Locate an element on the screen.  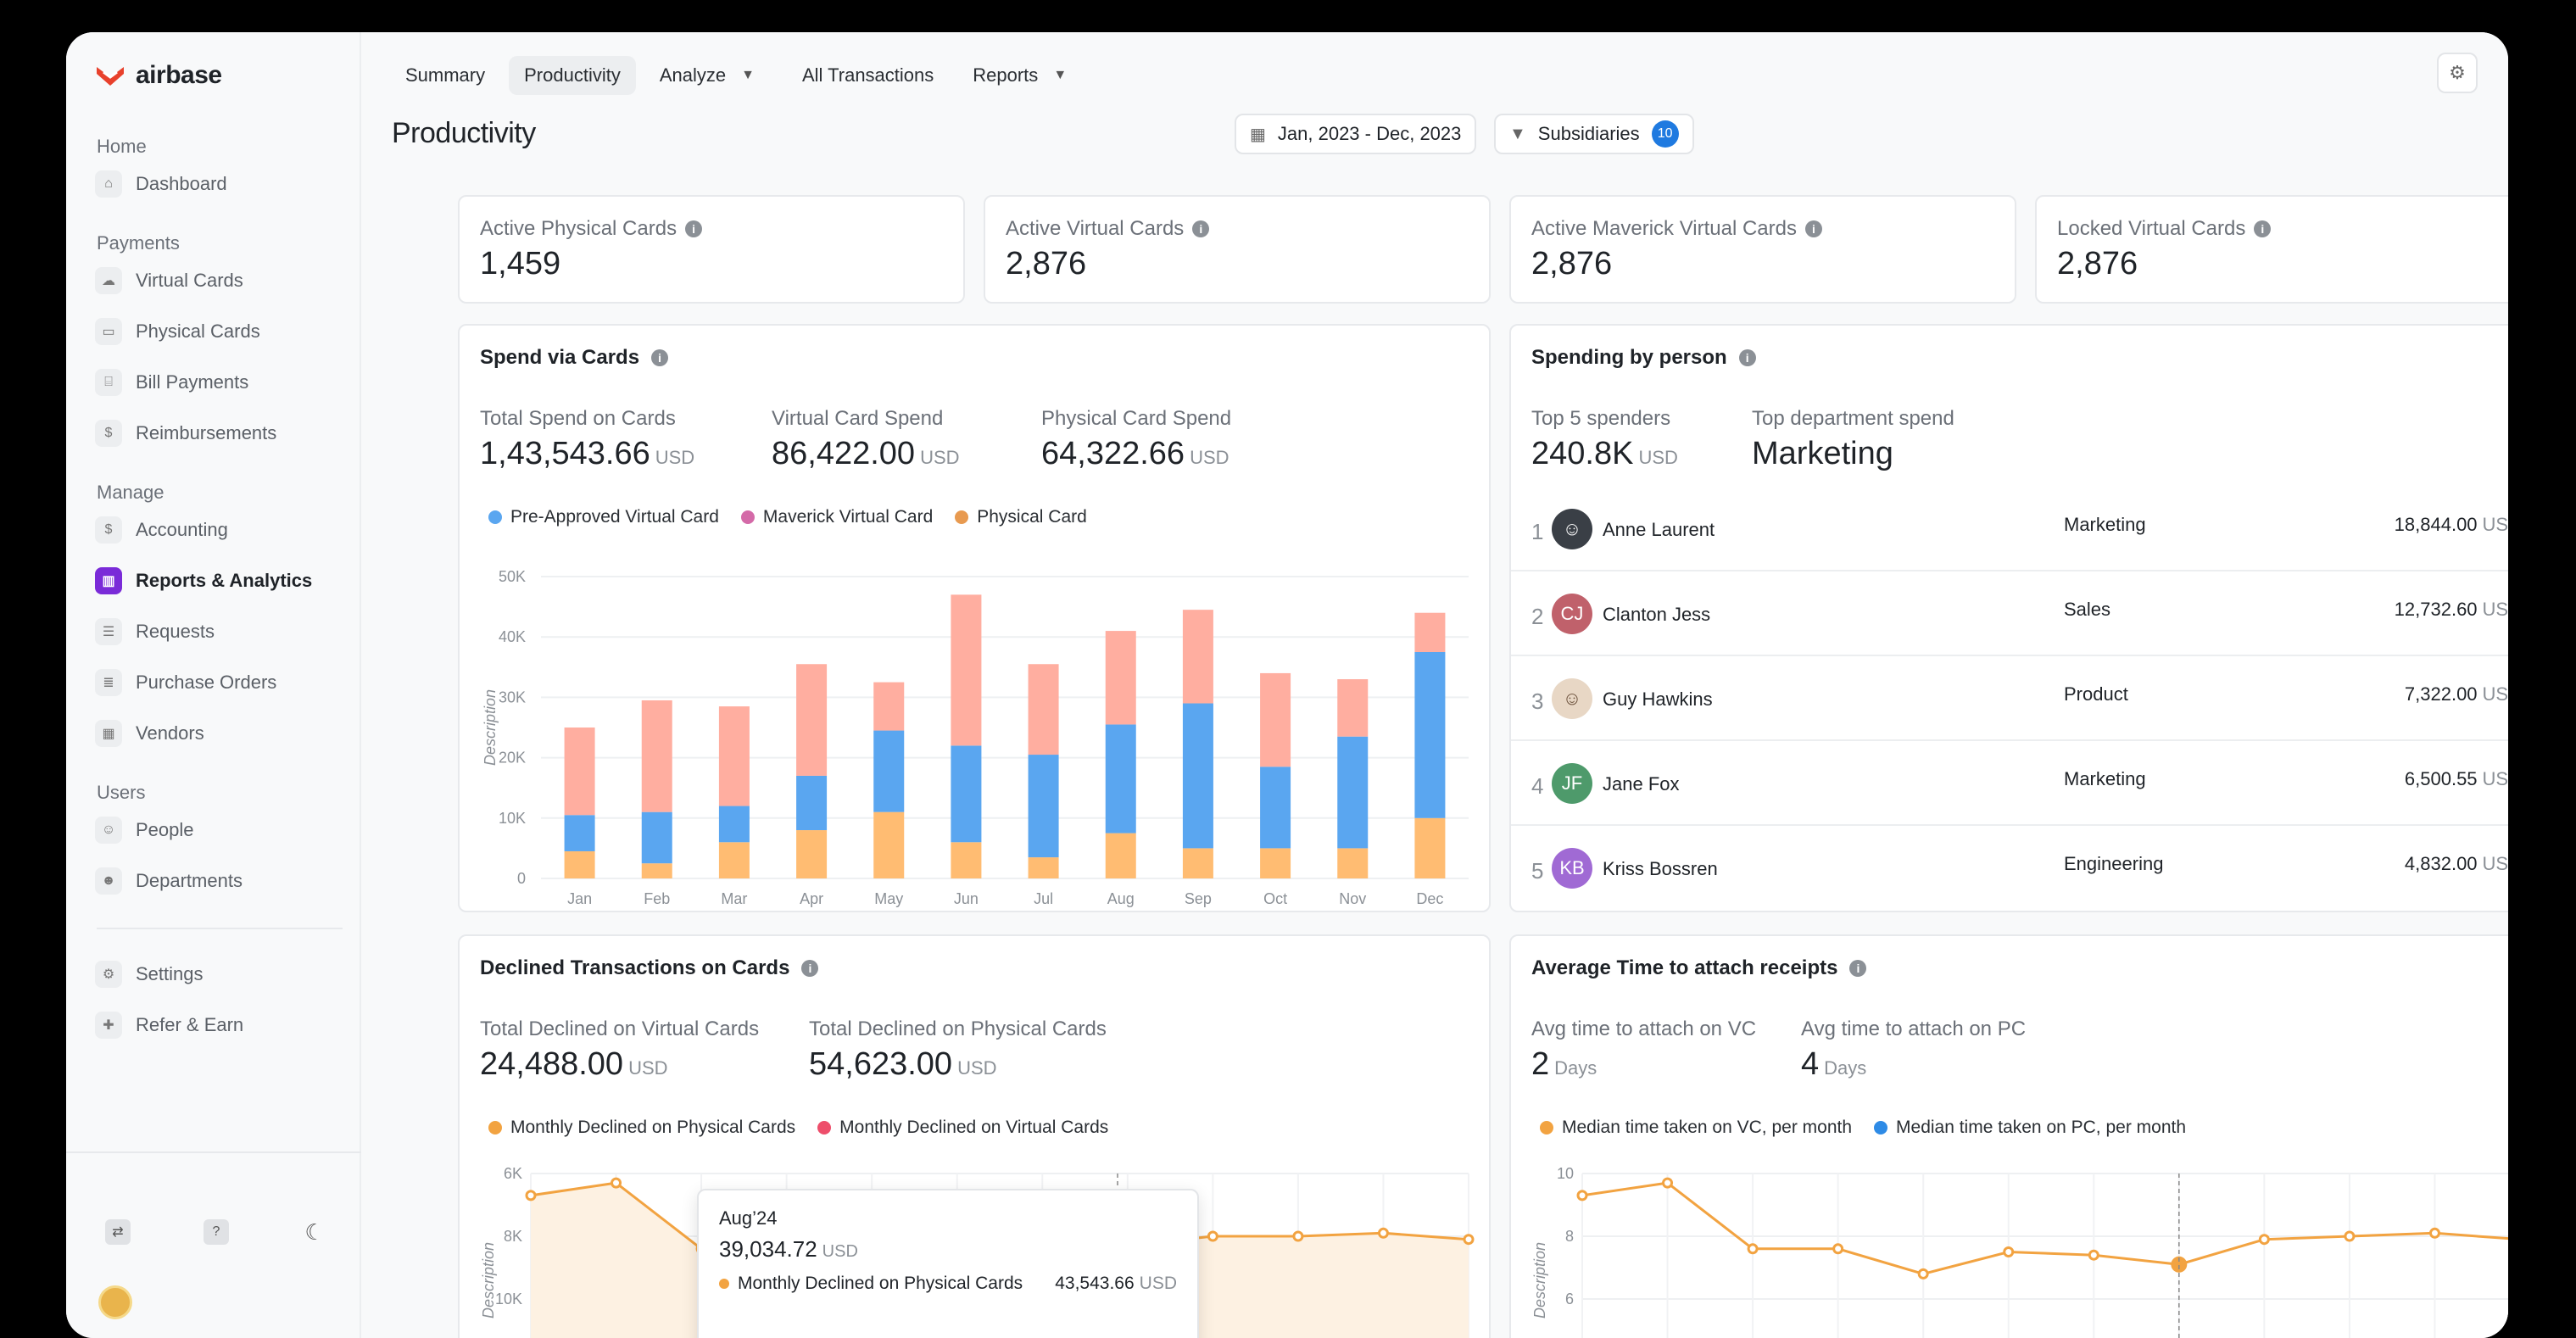
sidebar-item-virtual-cards: ☁ Virtual Cards is located at coordinates (222, 281).